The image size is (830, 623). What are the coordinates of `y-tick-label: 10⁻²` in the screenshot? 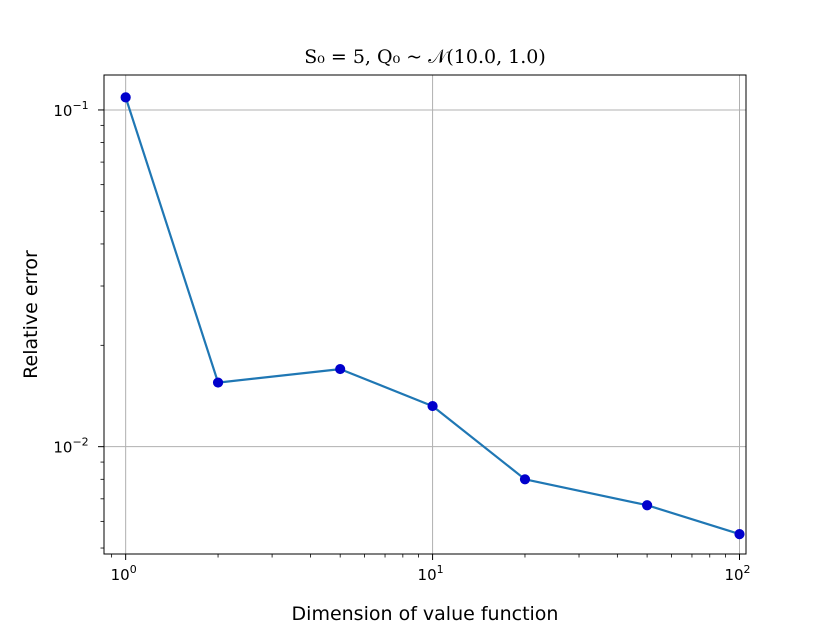 It's located at (70, 446).